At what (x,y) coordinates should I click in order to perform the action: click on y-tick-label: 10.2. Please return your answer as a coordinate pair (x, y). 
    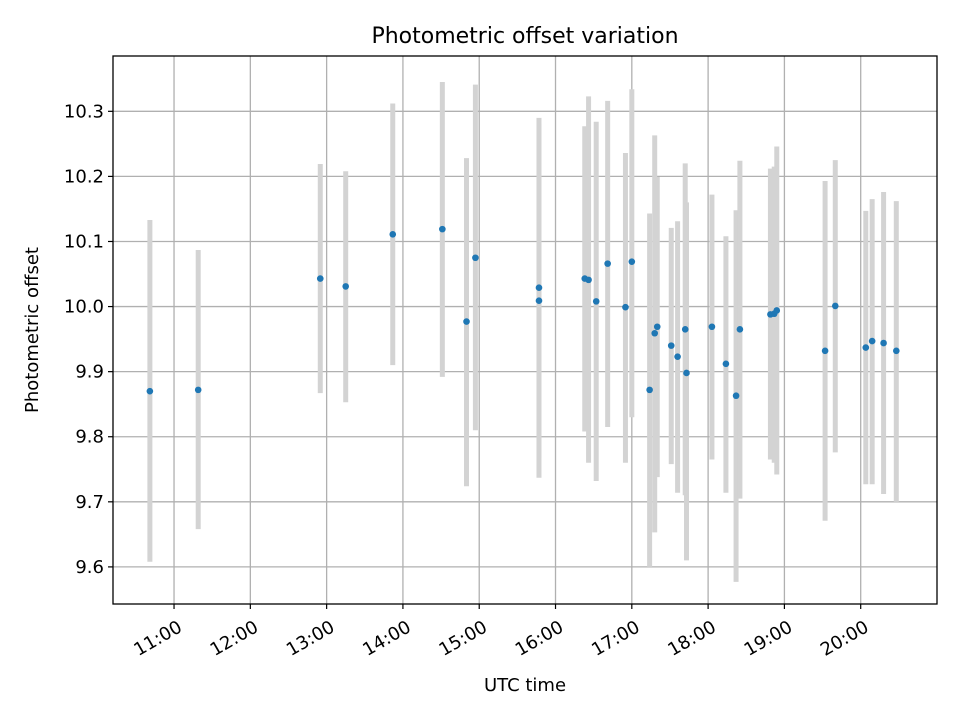
    Looking at the image, I should click on (84, 176).